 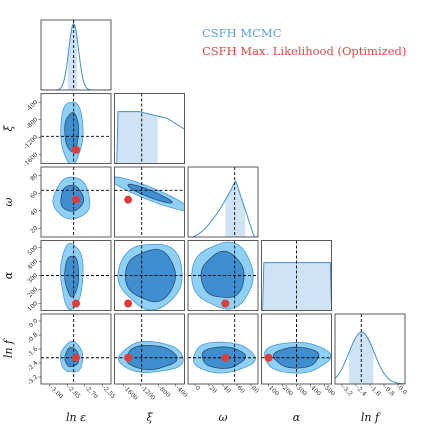 I want to click on y-tick-alpha: 300, so click(x=32, y=278).